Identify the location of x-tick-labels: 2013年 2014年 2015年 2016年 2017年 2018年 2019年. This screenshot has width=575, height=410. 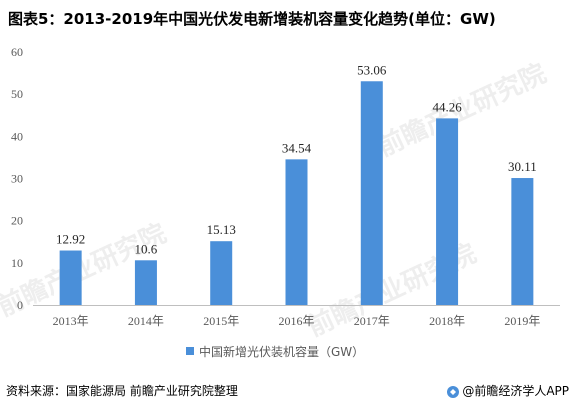
(297, 321).